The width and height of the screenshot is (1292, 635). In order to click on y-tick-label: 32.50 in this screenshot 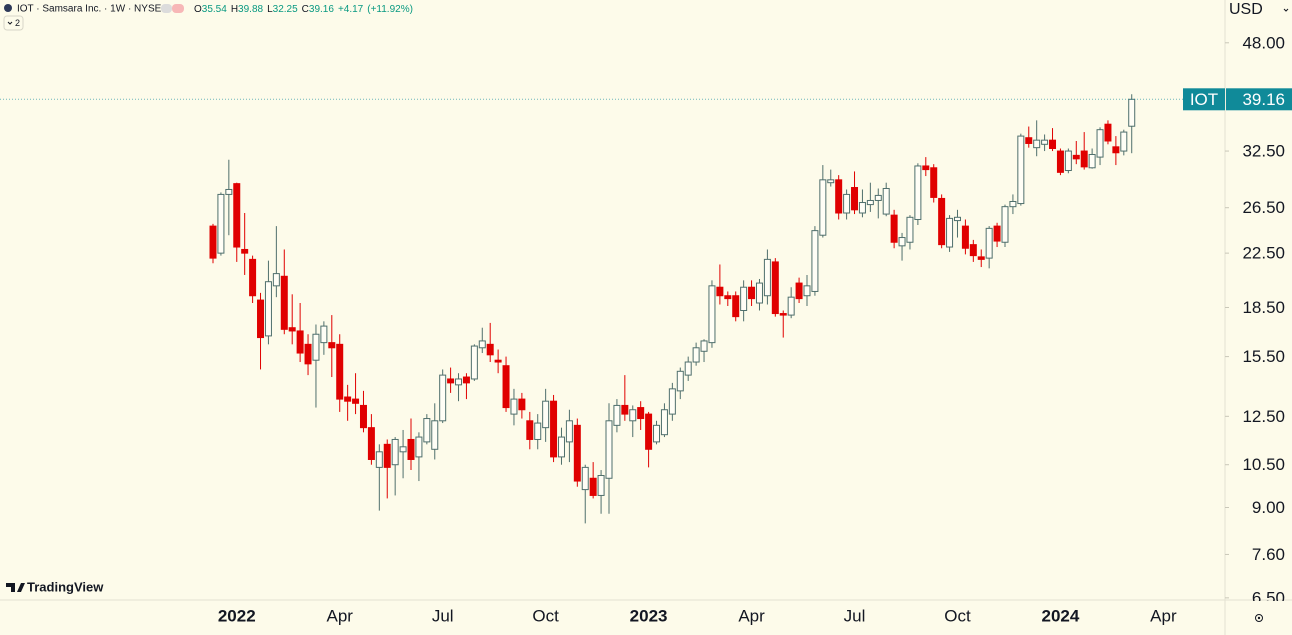, I will do `click(1263, 151)`.